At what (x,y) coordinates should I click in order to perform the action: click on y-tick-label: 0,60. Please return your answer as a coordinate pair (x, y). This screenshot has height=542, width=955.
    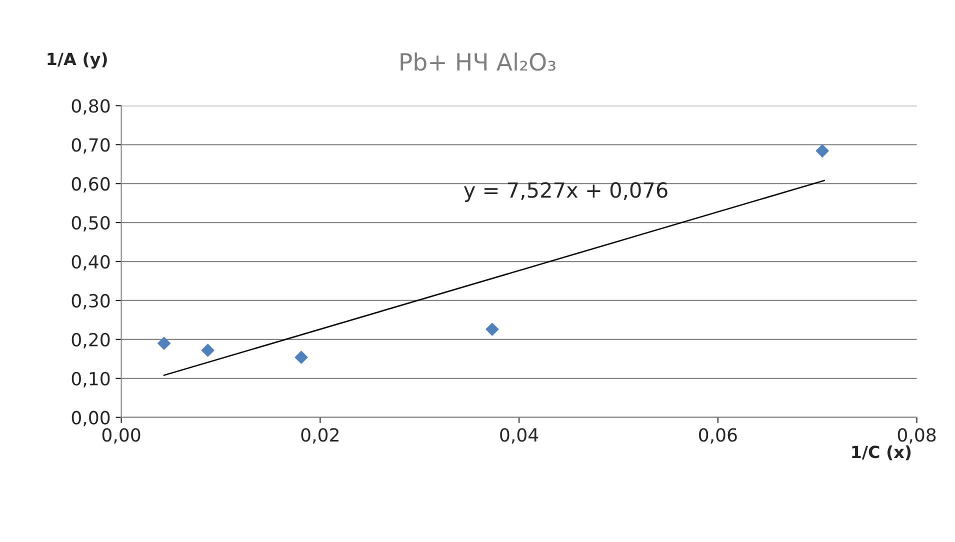
    Looking at the image, I should click on (91, 185).